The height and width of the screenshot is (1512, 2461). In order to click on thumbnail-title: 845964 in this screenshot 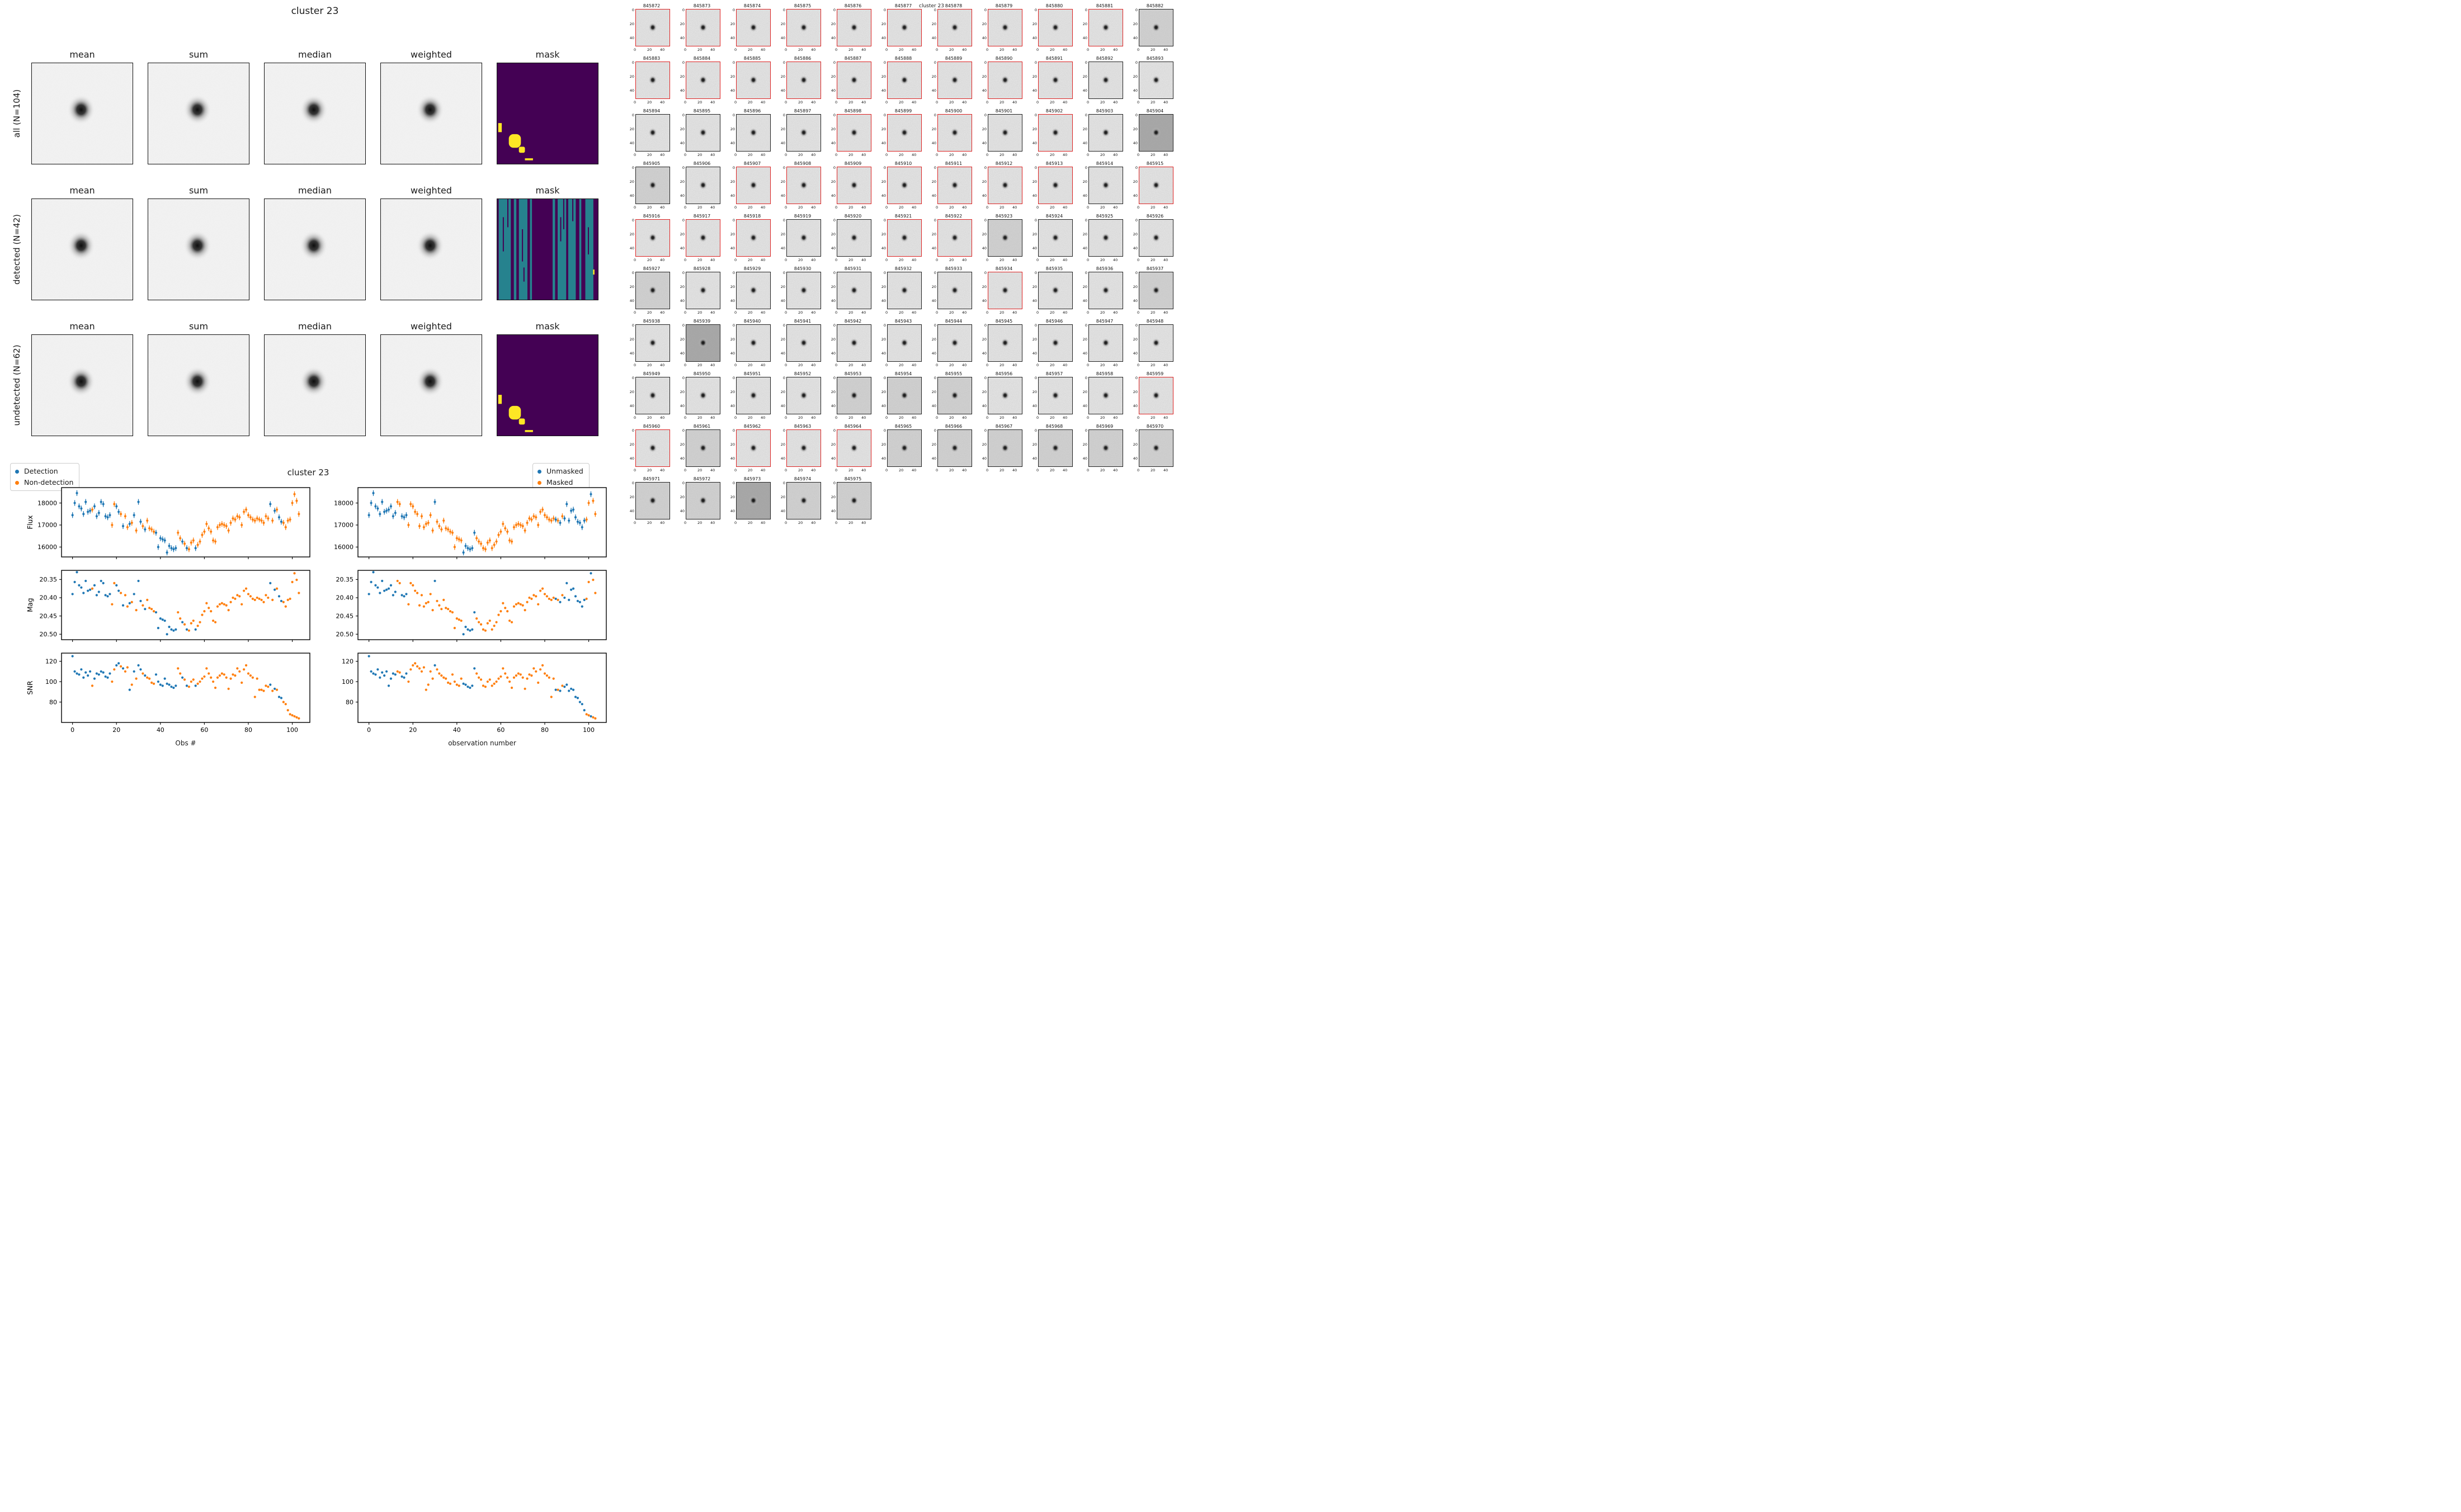, I will do `click(853, 426)`.